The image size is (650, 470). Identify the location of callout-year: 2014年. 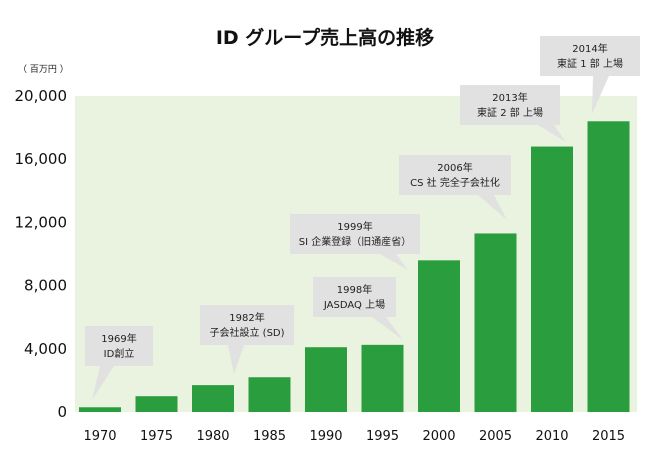
(589, 48).